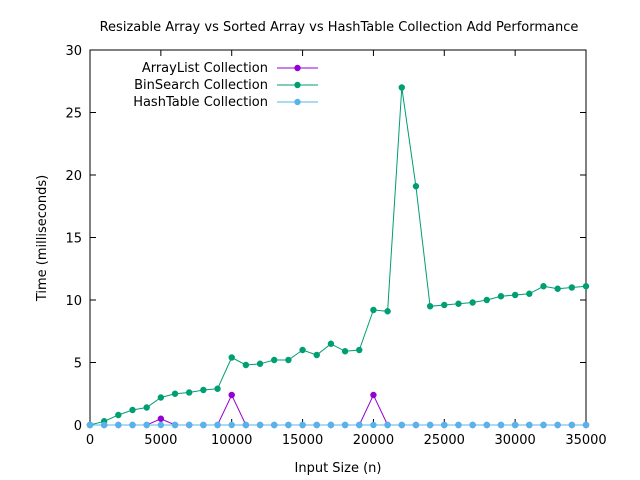 The width and height of the screenshot is (640, 480). What do you see at coordinates (42, 238) in the screenshot?
I see `y-axis-label: Time (milliseconds)` at bounding box center [42, 238].